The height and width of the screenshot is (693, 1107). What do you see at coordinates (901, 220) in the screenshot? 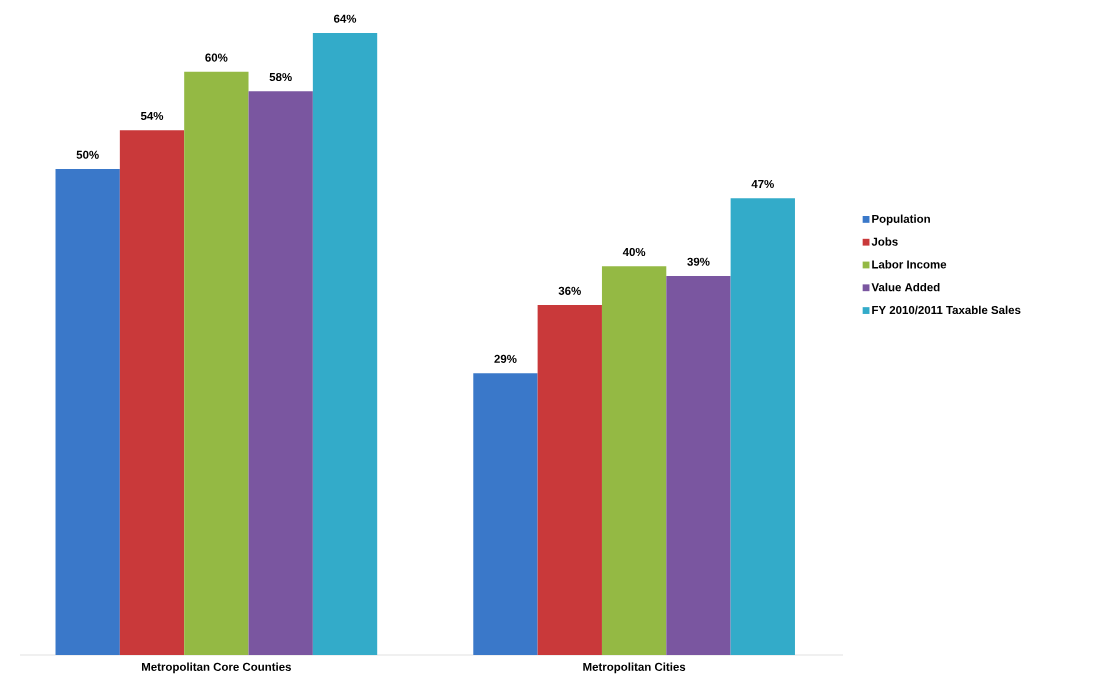
I see `legend-label: Population` at bounding box center [901, 220].